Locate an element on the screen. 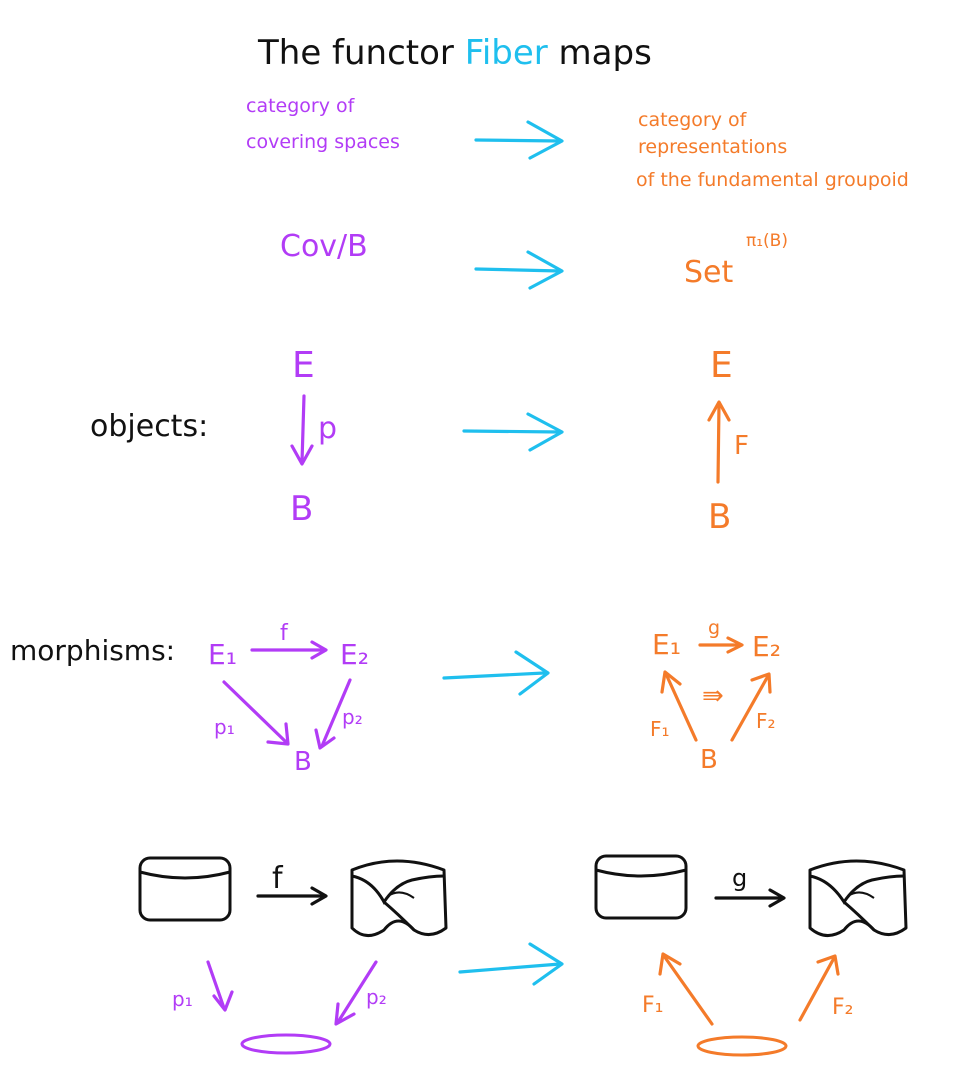  picture-right-f1-arrow is located at coordinates (686, 989).